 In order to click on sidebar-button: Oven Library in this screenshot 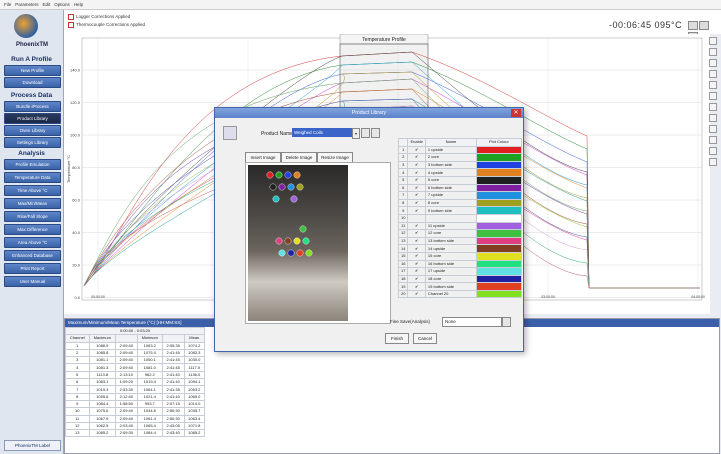, I will do `click(32, 130)`.